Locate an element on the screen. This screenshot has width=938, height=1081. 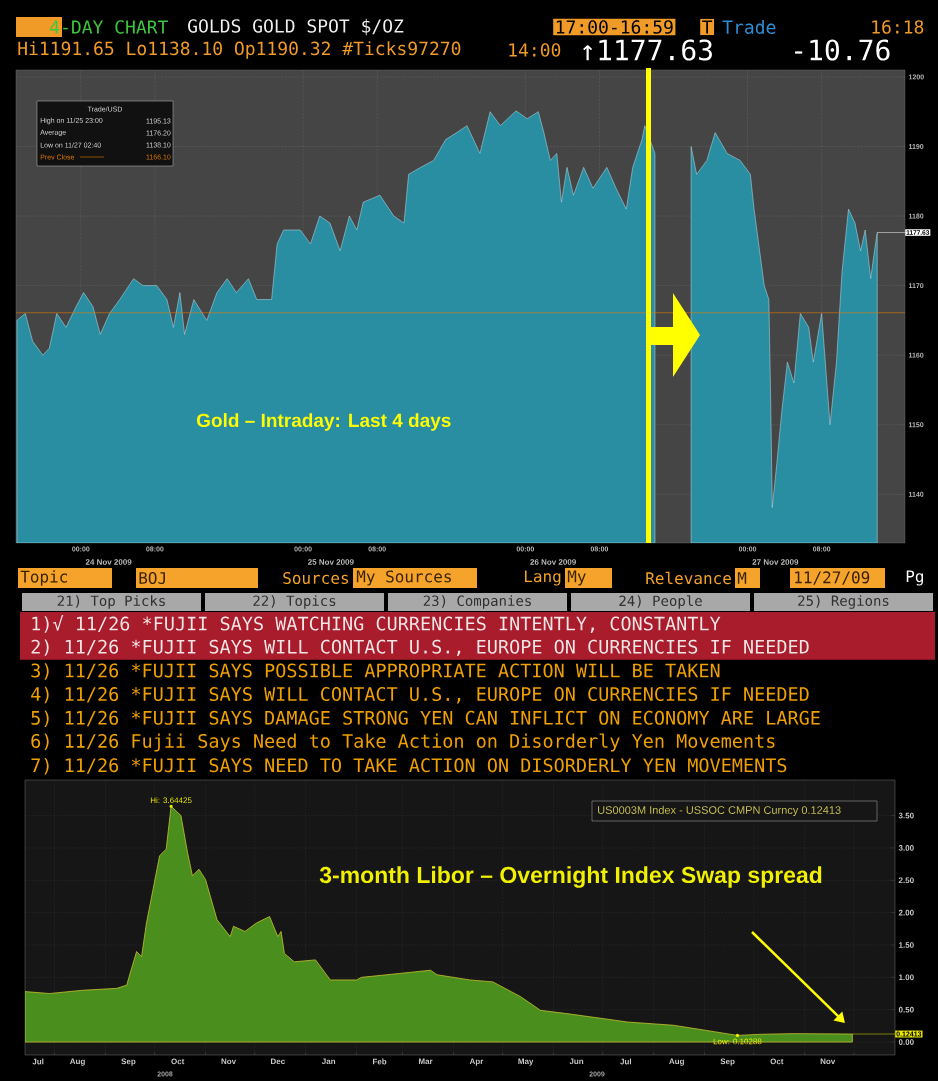
text: Trade is located at coordinates (749, 27).